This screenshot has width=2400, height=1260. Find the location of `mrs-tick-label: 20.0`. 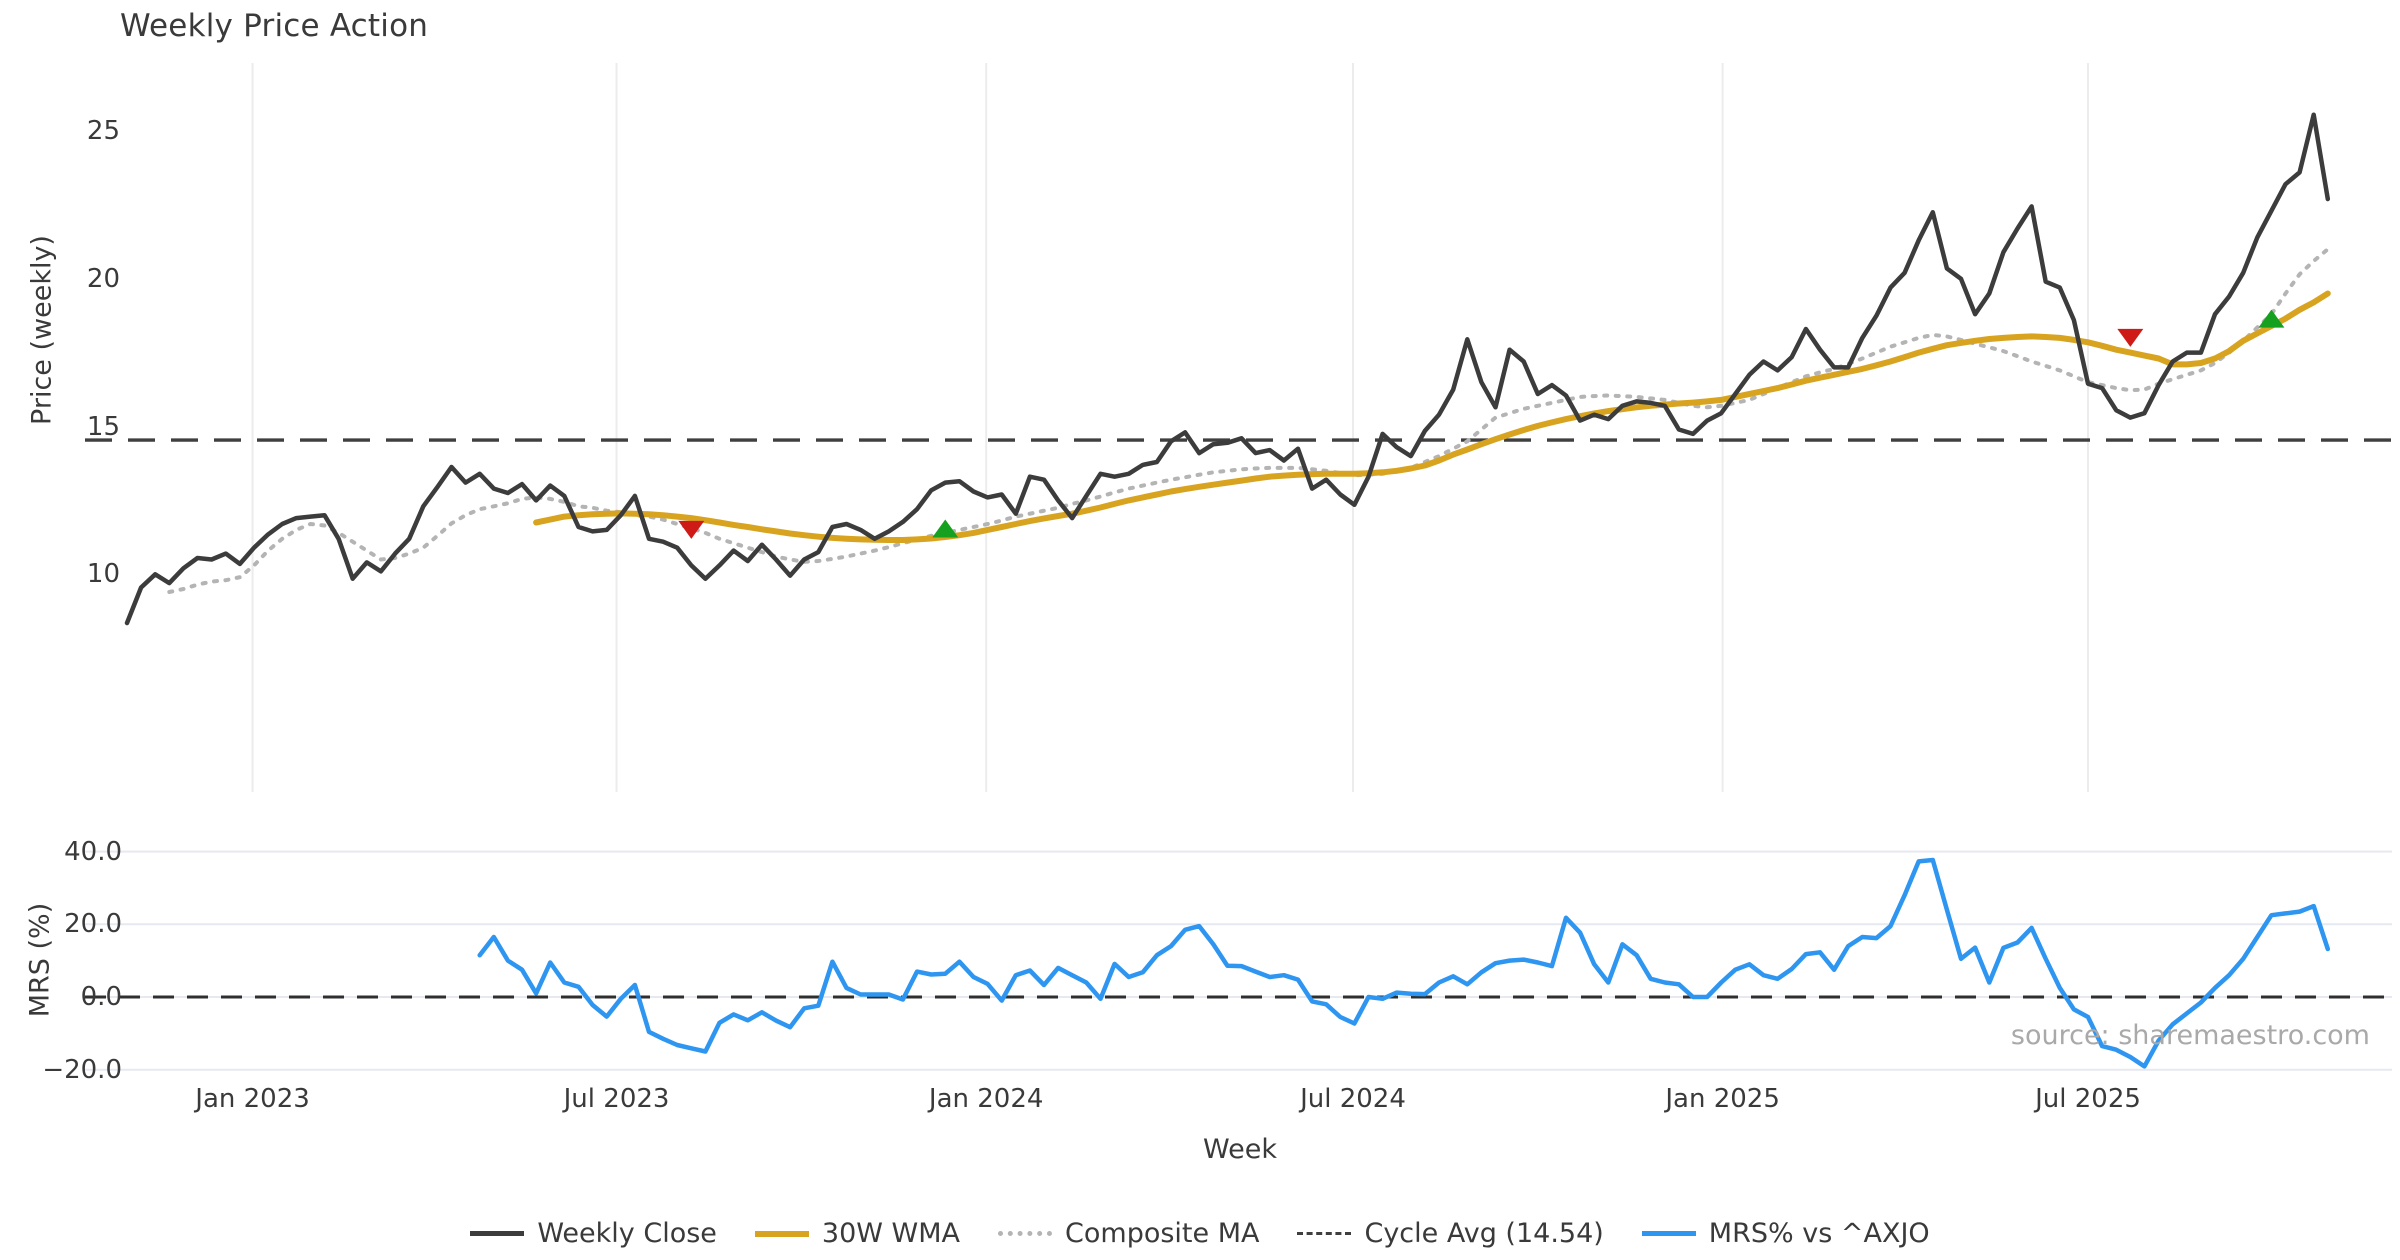

mrs-tick-label: 20.0 is located at coordinates (93, 924).